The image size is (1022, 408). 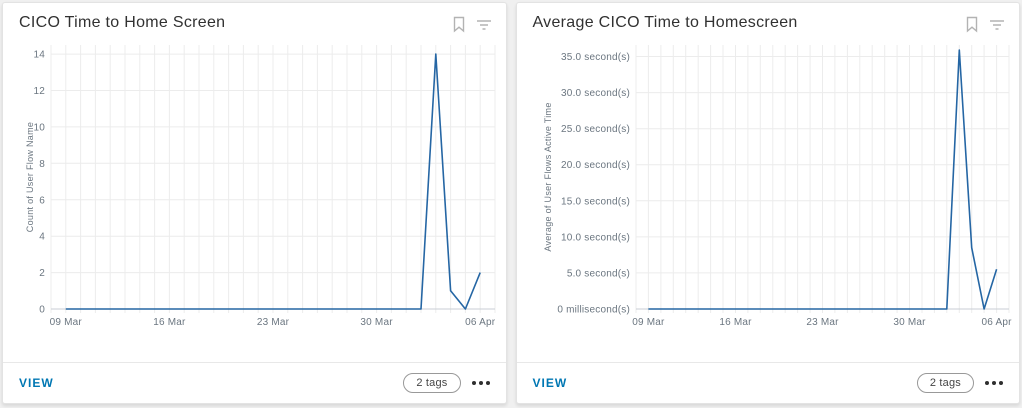 I want to click on y-tick-label: 14, so click(x=39, y=55).